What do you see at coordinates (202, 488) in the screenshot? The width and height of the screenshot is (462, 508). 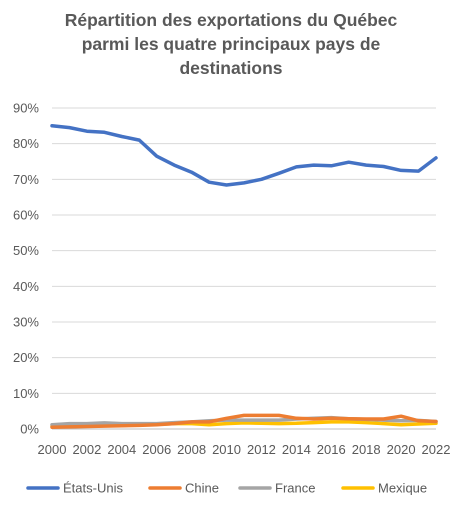 I see `legend-label: Chine` at bounding box center [202, 488].